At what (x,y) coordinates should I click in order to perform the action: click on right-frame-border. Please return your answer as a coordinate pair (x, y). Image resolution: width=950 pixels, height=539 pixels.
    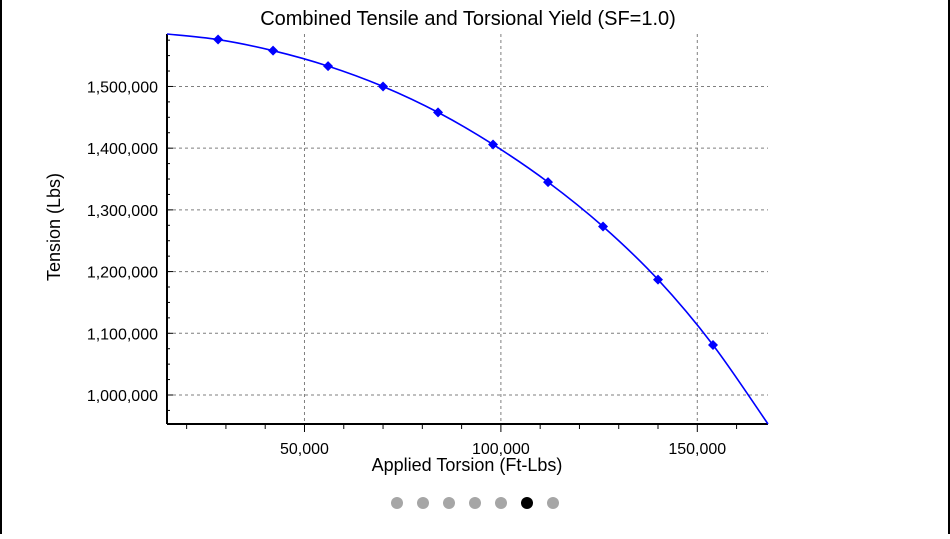
    Looking at the image, I should click on (949, 267).